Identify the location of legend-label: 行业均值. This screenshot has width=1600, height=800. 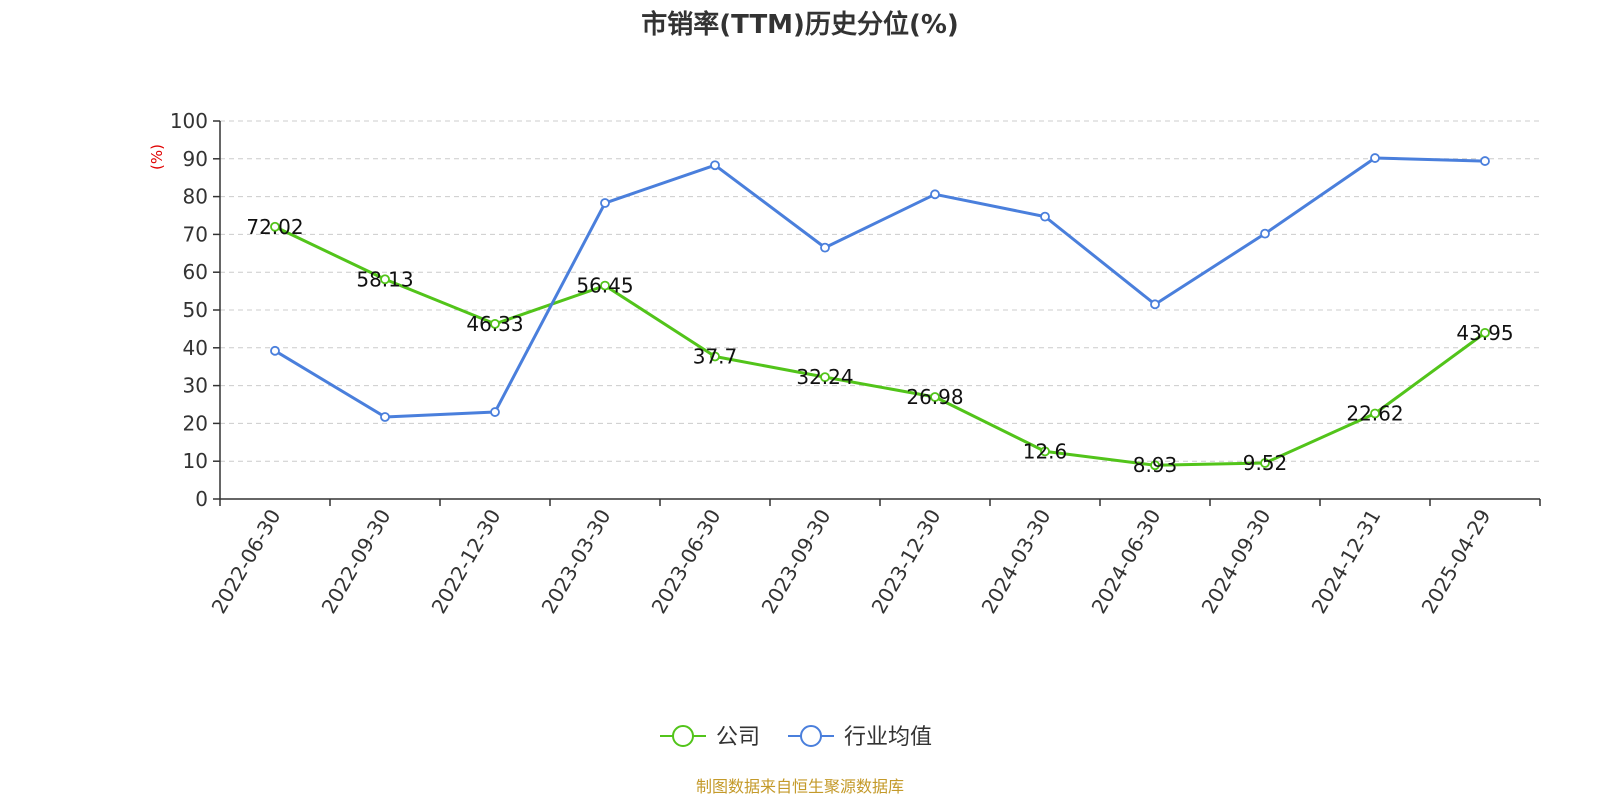
(888, 737).